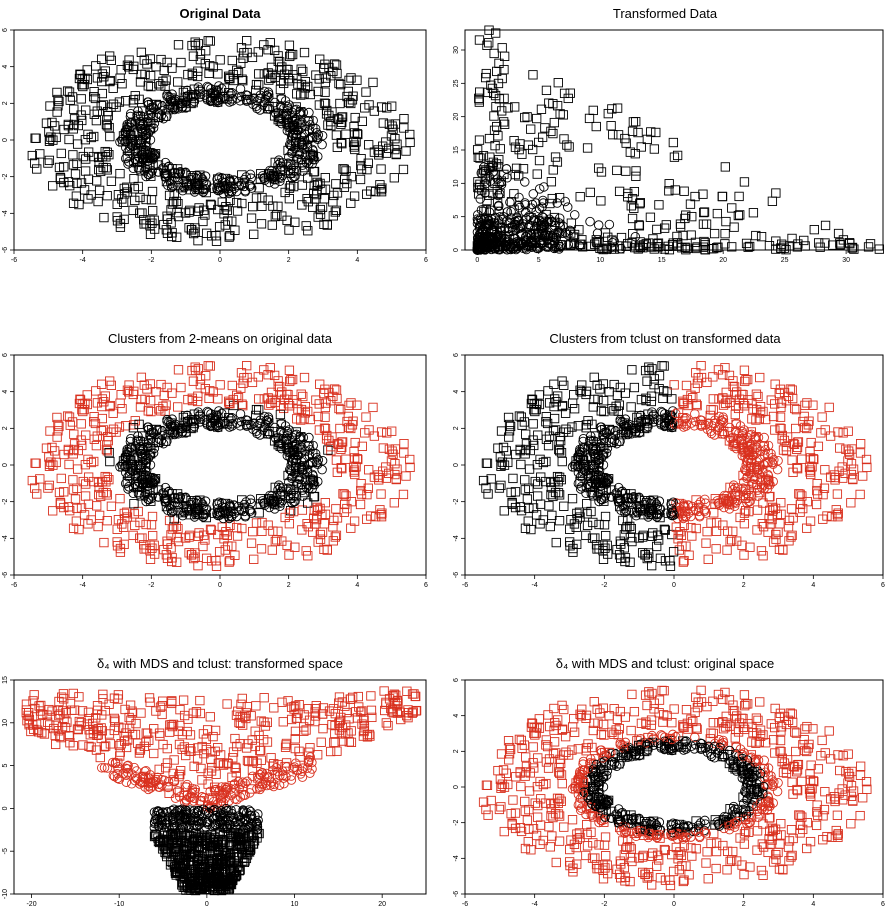 This screenshot has width=885, height=924. I want to click on chart-title: Clusters from tclust on transformed data, so click(665, 338).